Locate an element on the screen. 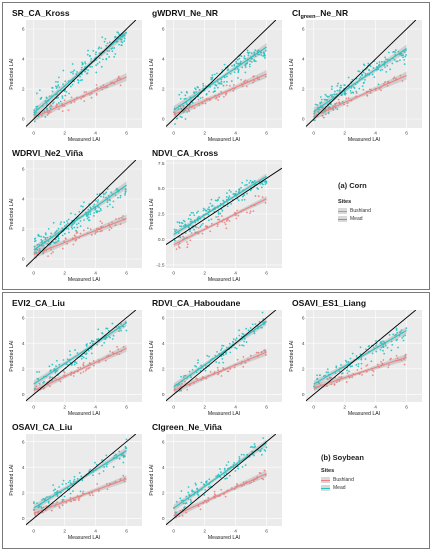 This screenshot has height=550, width=431. y-tick-label: 0 is located at coordinates (163, 120).